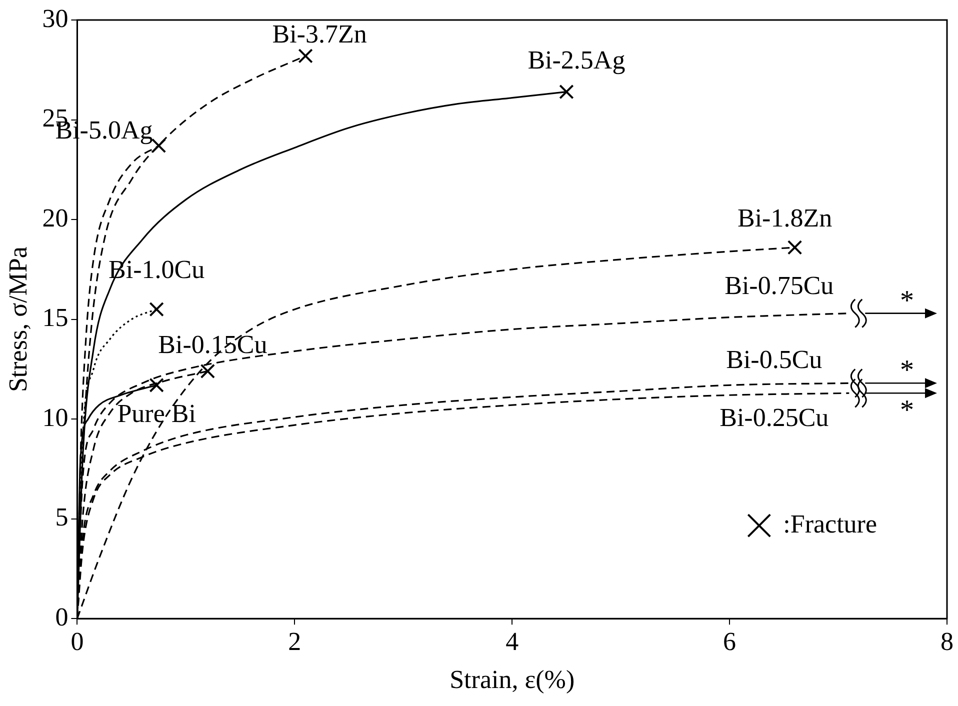  I want to click on x-tick-label: 2, so click(295, 641).